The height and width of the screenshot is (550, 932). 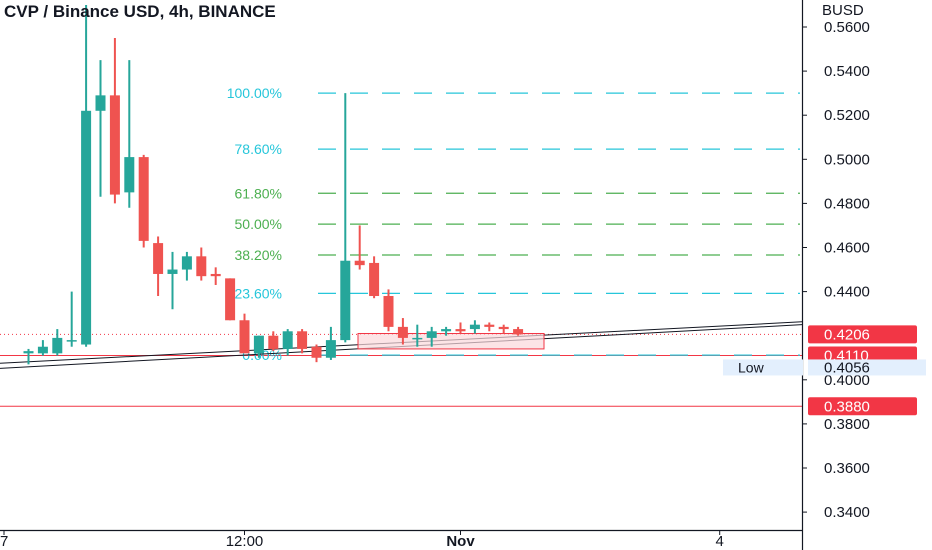 What do you see at coordinates (843, 10) in the screenshot?
I see `currency-label: BUSD` at bounding box center [843, 10].